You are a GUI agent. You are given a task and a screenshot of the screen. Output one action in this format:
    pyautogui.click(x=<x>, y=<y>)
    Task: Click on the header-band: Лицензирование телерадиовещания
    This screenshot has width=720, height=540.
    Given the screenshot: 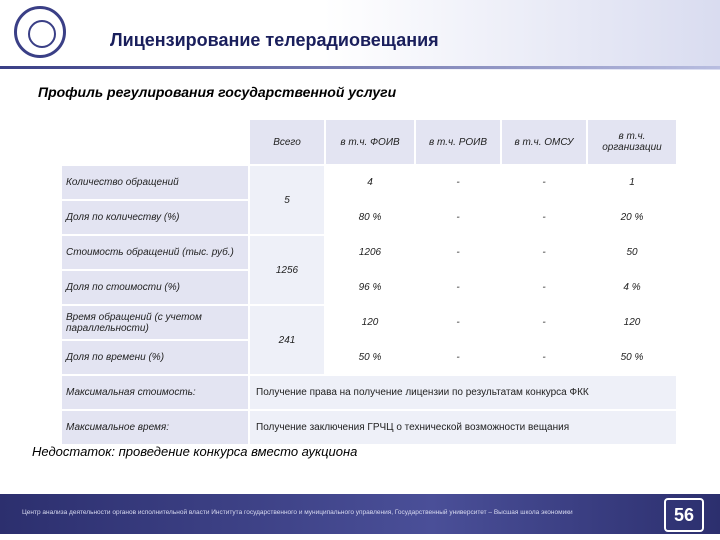 What is the action you would take?
    pyautogui.click(x=360, y=35)
    